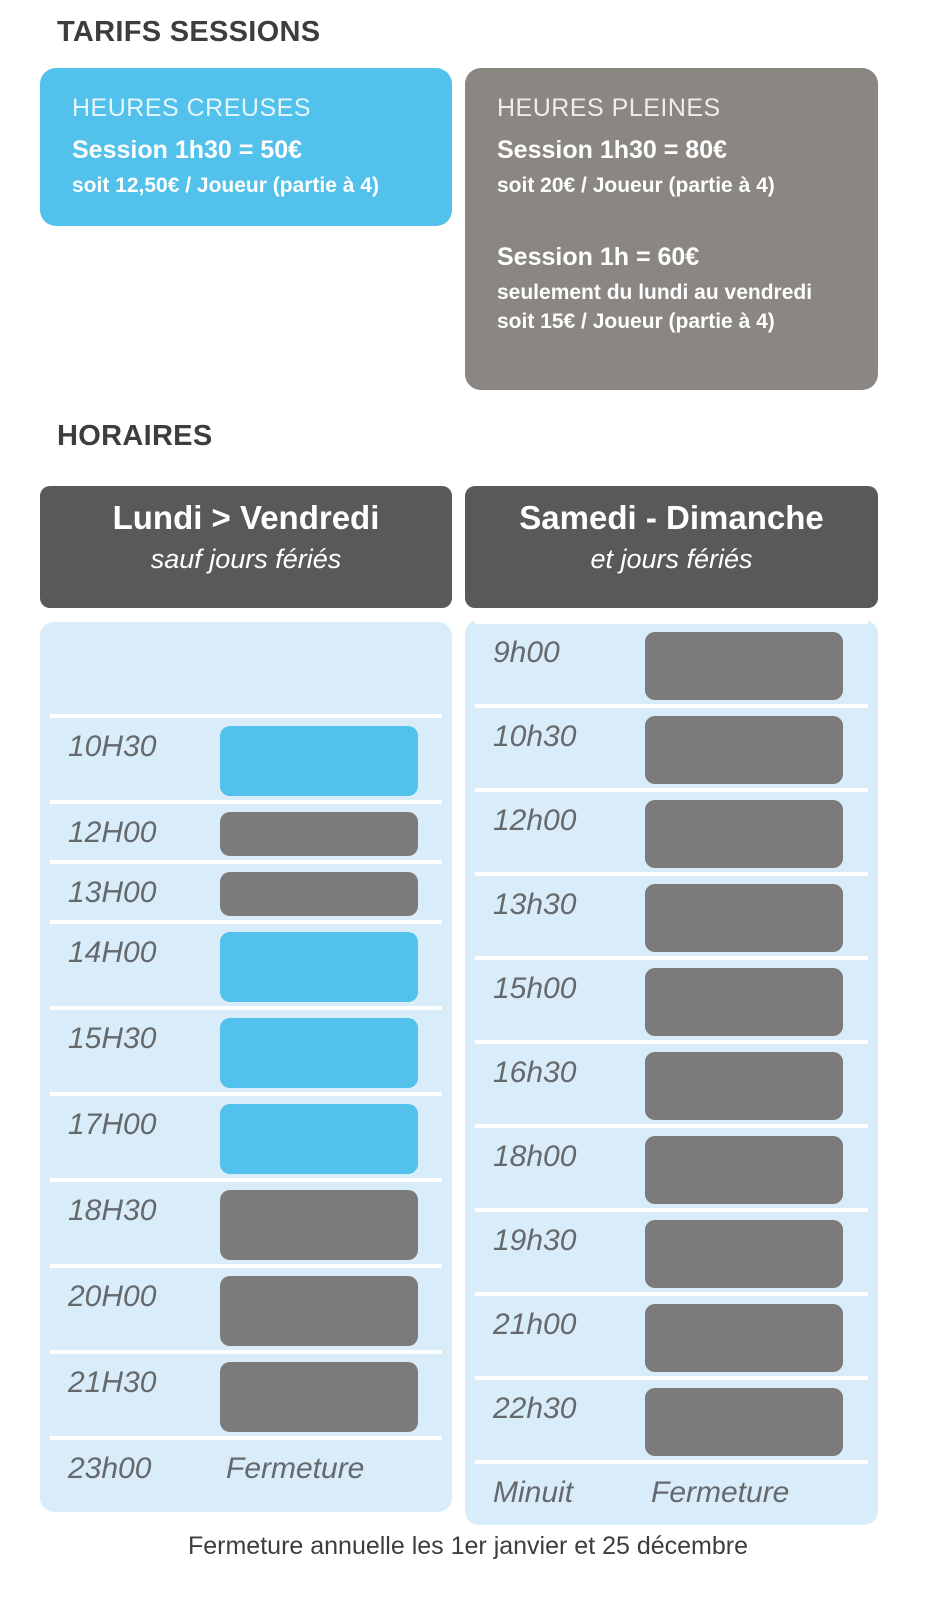 The width and height of the screenshot is (936, 1599). Describe the element at coordinates (246, 668) in the screenshot. I see `schedule-row` at that location.